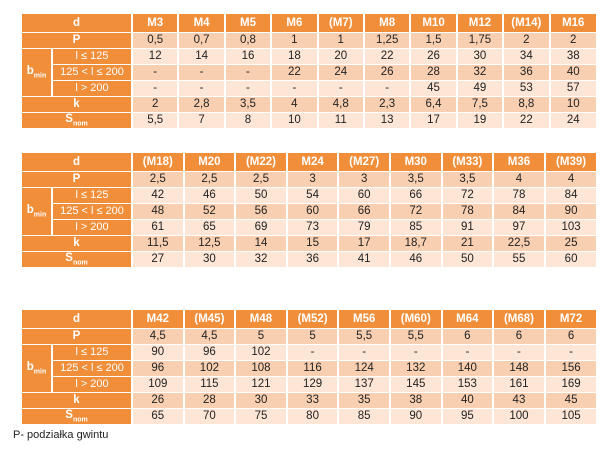 Image resolution: width=600 pixels, height=455 pixels. What do you see at coordinates (527, 40) in the screenshot?
I see `table-cell: 2` at bounding box center [527, 40].